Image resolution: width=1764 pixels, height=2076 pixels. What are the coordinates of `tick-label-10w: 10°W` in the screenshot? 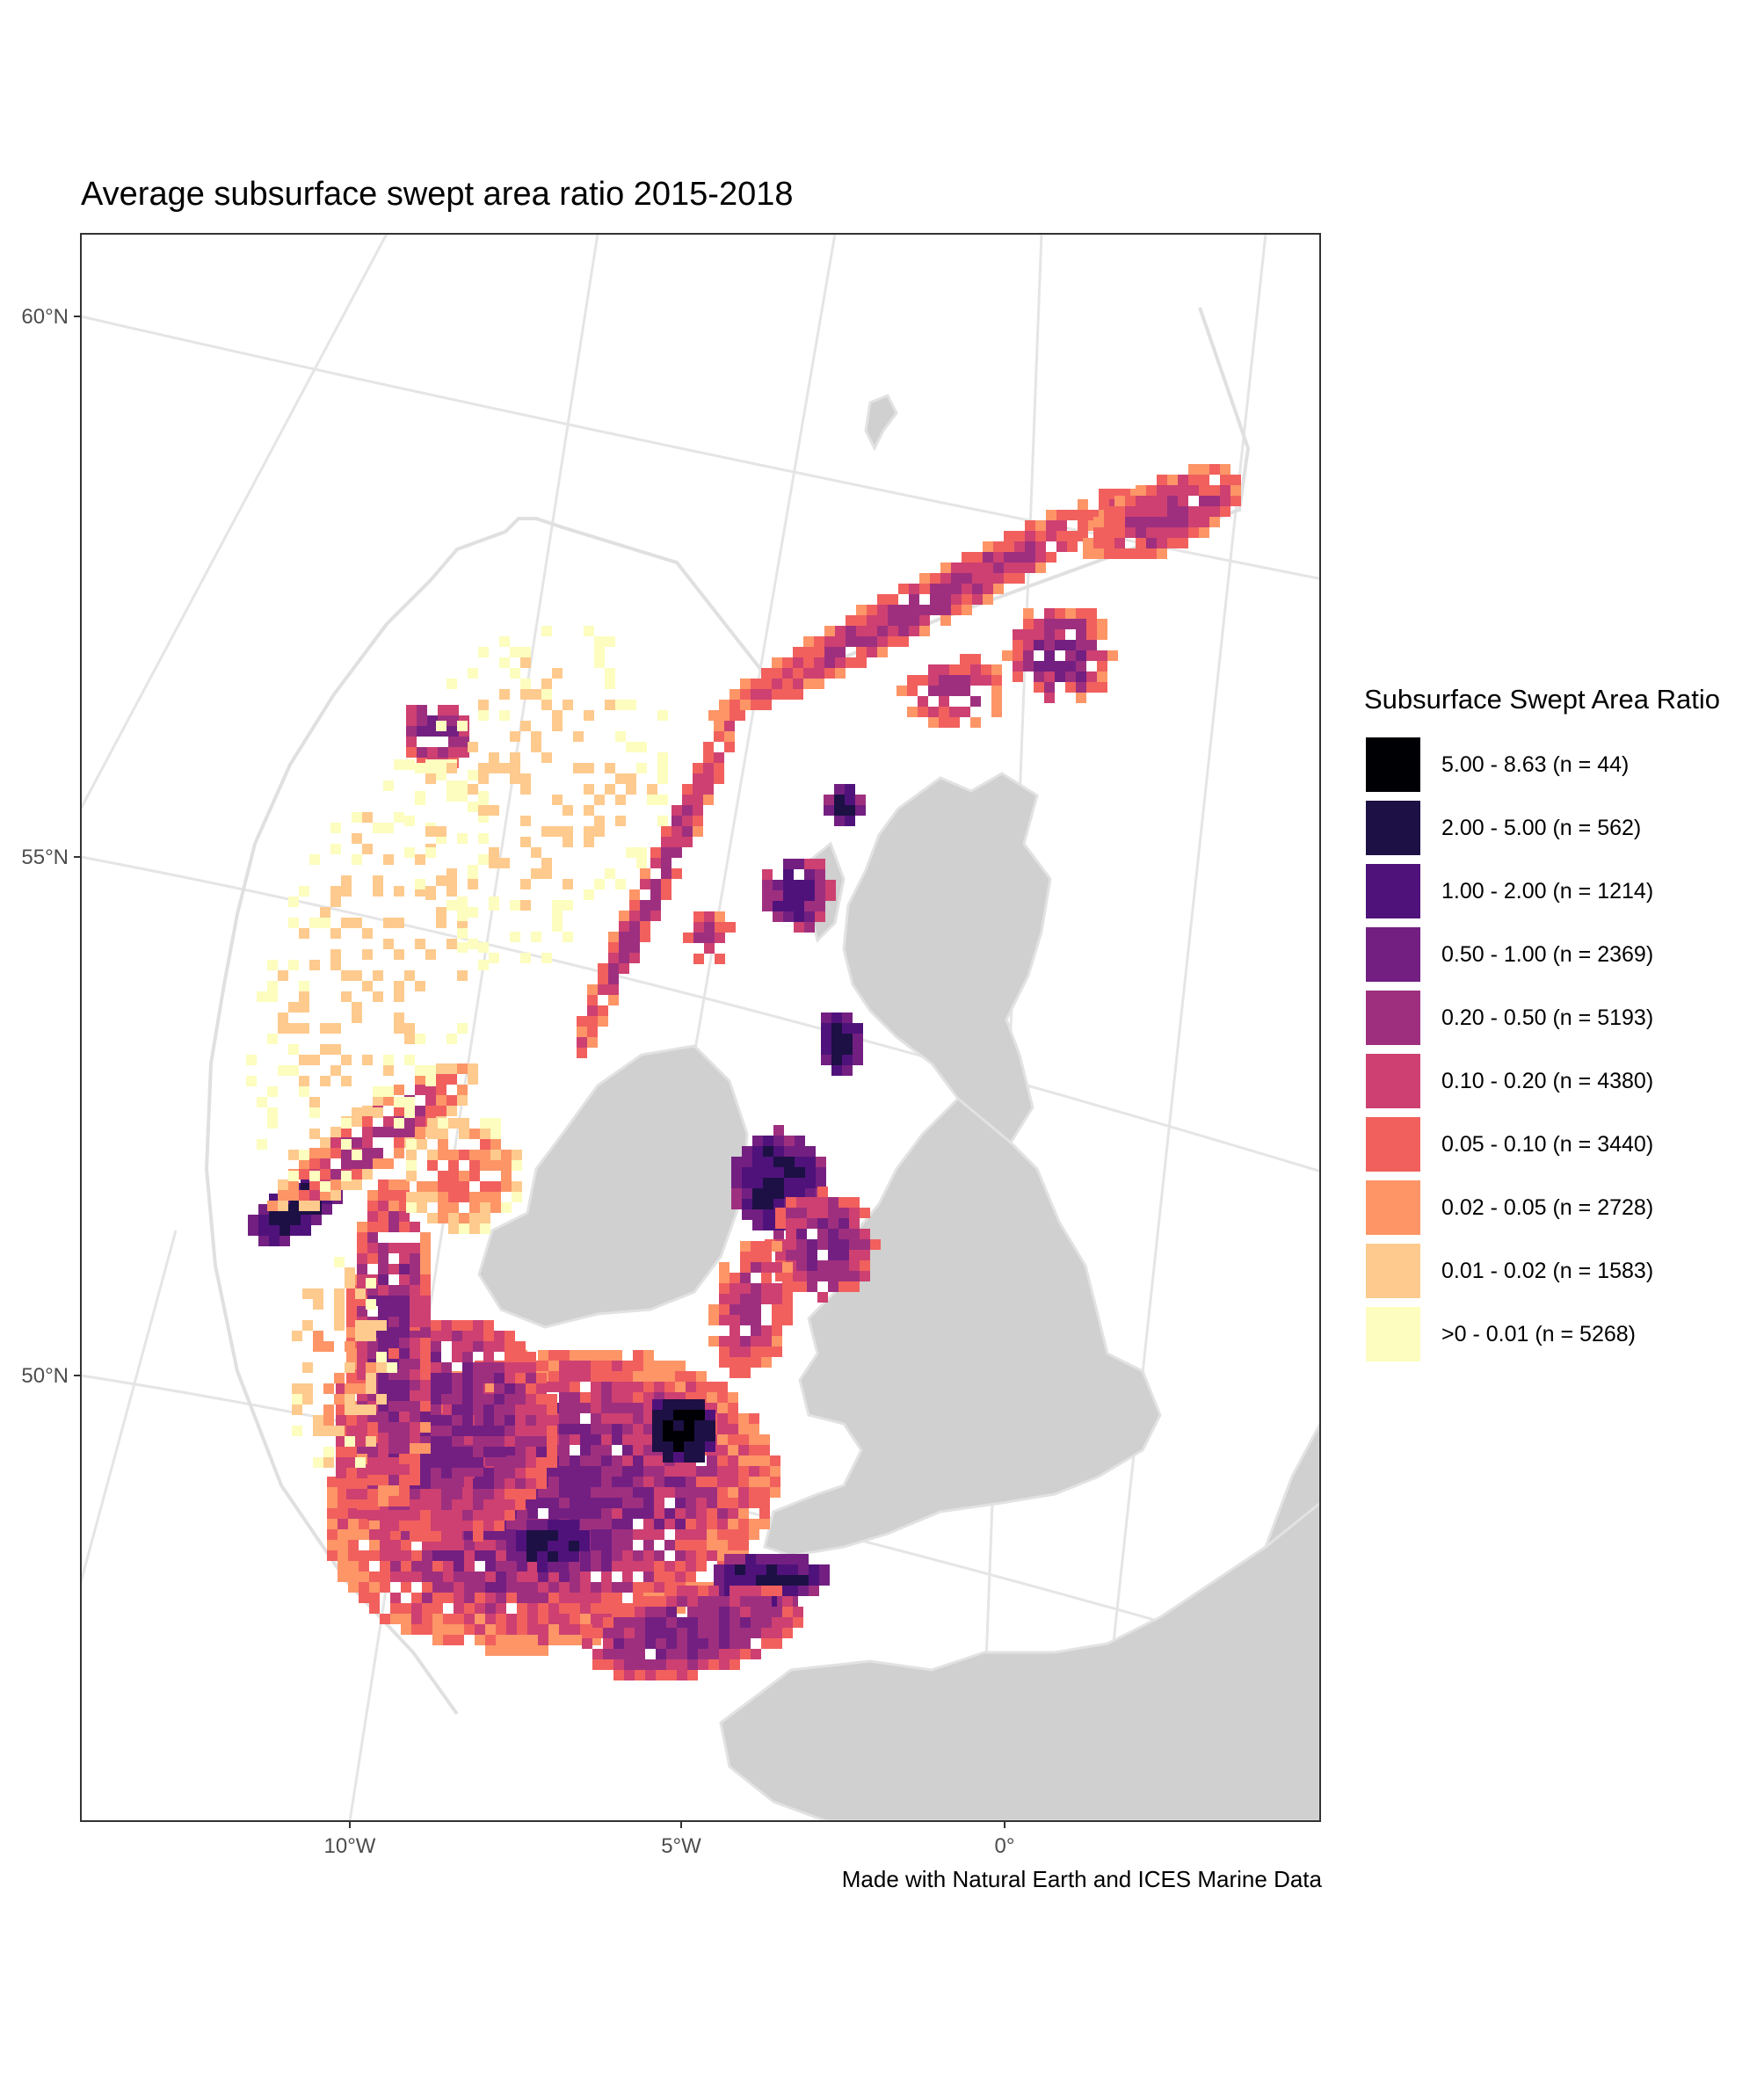 It's located at (350, 1846).